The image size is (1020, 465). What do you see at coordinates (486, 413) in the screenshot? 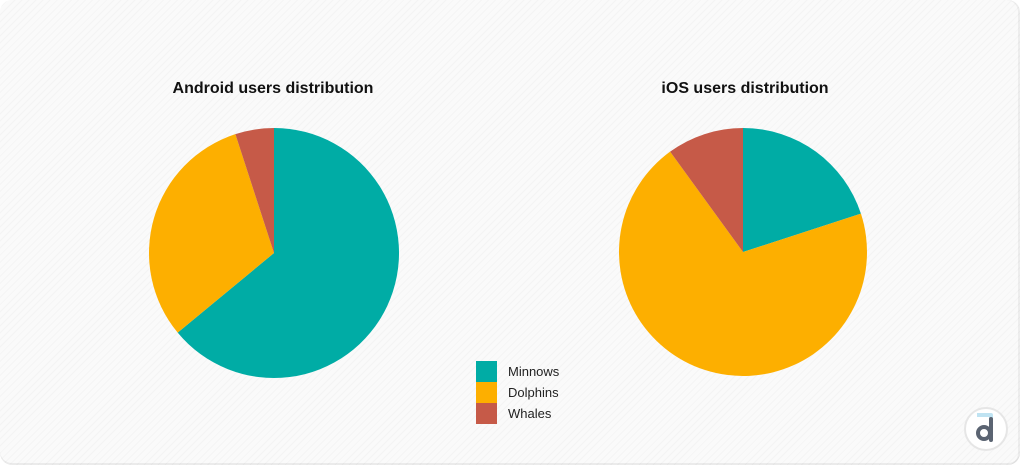
I see `legend-swatch-whales` at bounding box center [486, 413].